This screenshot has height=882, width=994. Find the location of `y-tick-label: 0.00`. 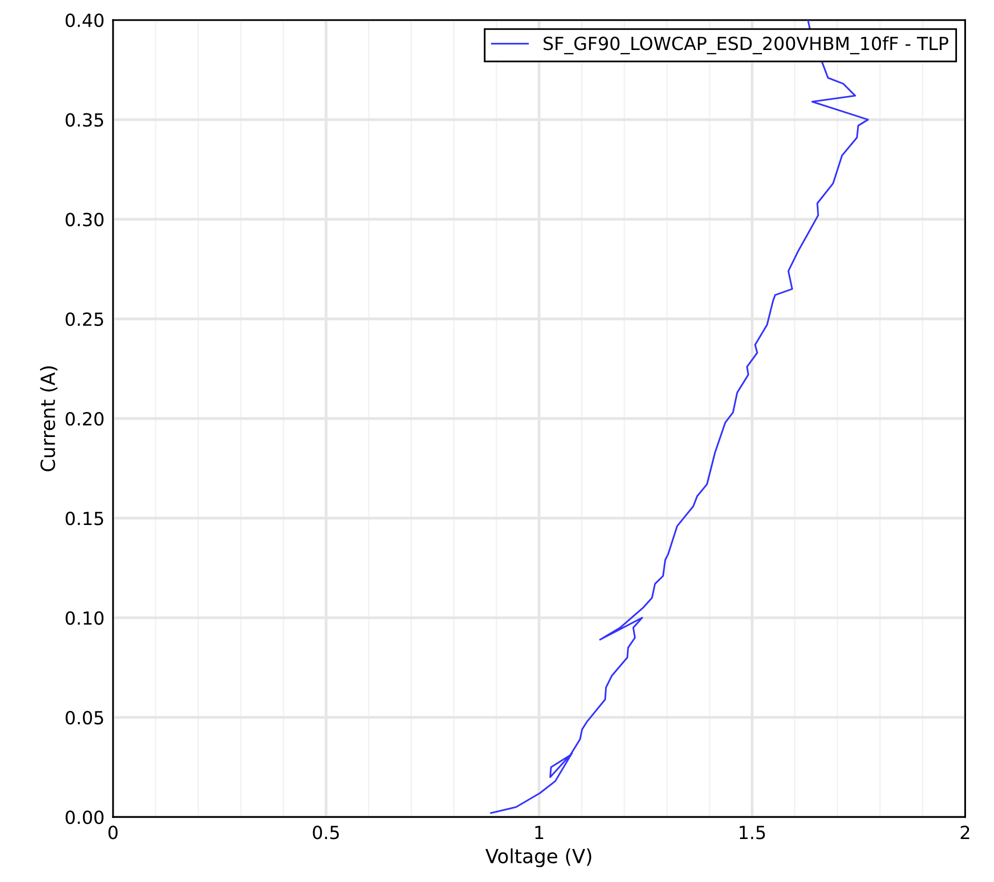

y-tick-label: 0.00 is located at coordinates (85, 817).